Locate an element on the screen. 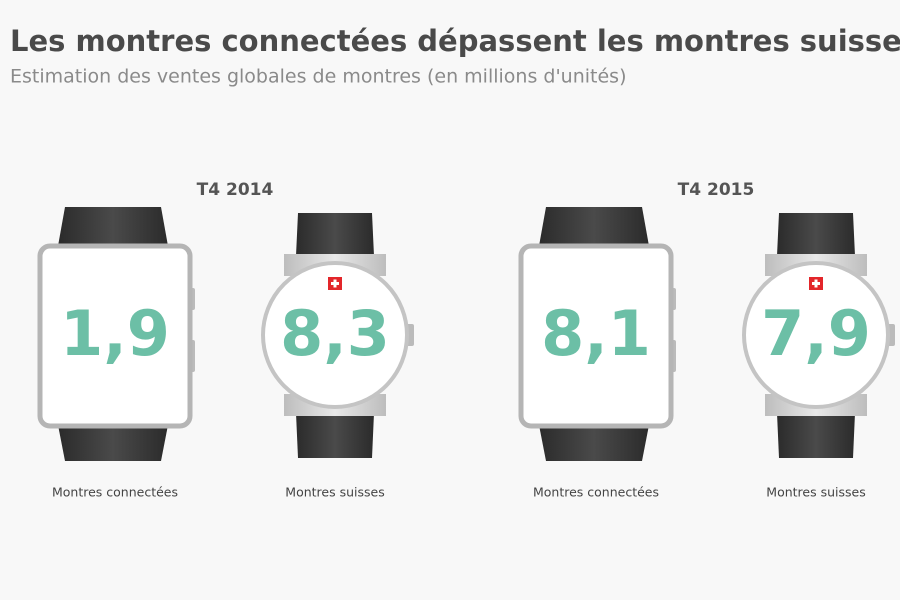 The width and height of the screenshot is (900, 600). value: 8,1 is located at coordinates (596, 333).